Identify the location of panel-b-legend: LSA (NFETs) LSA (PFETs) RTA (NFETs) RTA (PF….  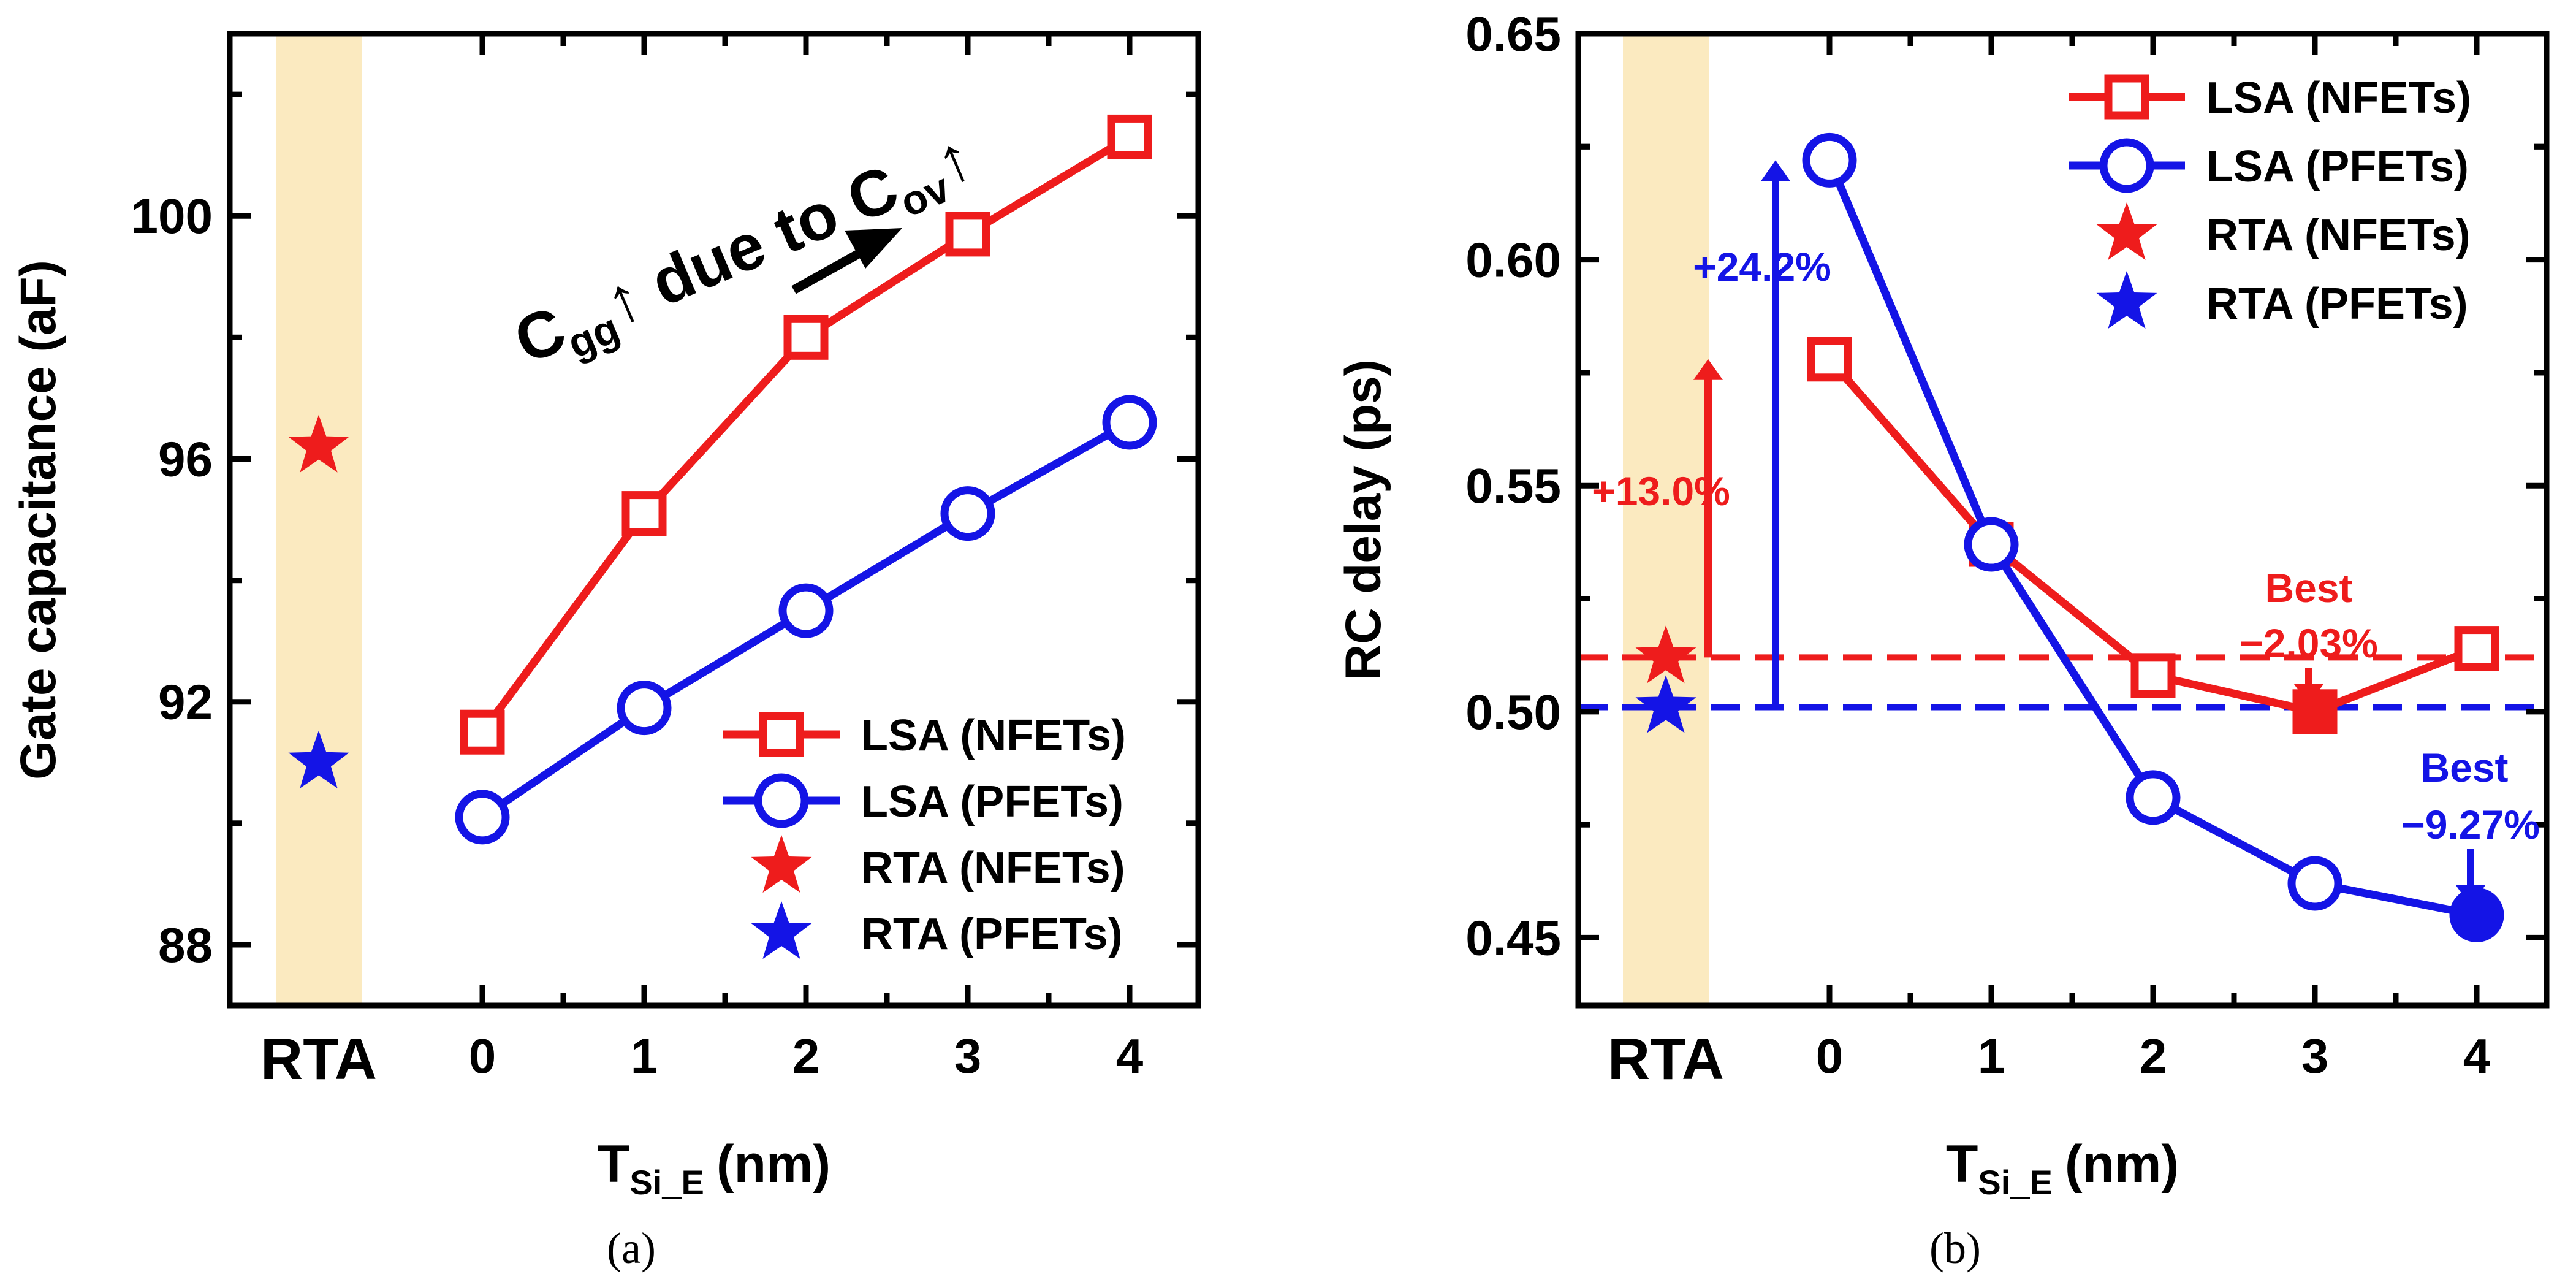
(2270, 201).